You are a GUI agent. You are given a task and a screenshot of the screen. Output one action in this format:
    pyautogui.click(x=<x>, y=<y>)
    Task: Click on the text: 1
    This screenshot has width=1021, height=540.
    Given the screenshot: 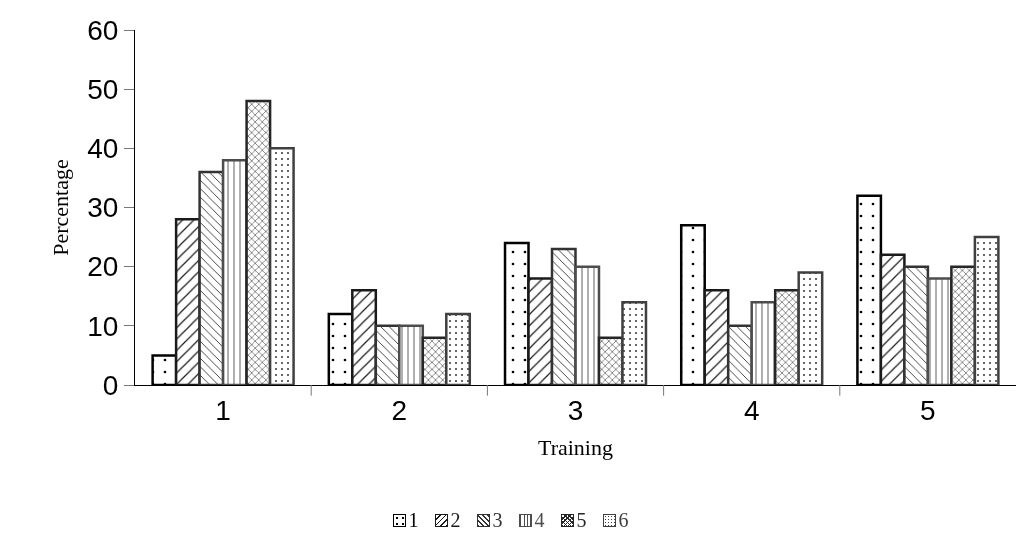 What is the action you would take?
    pyautogui.click(x=413, y=520)
    